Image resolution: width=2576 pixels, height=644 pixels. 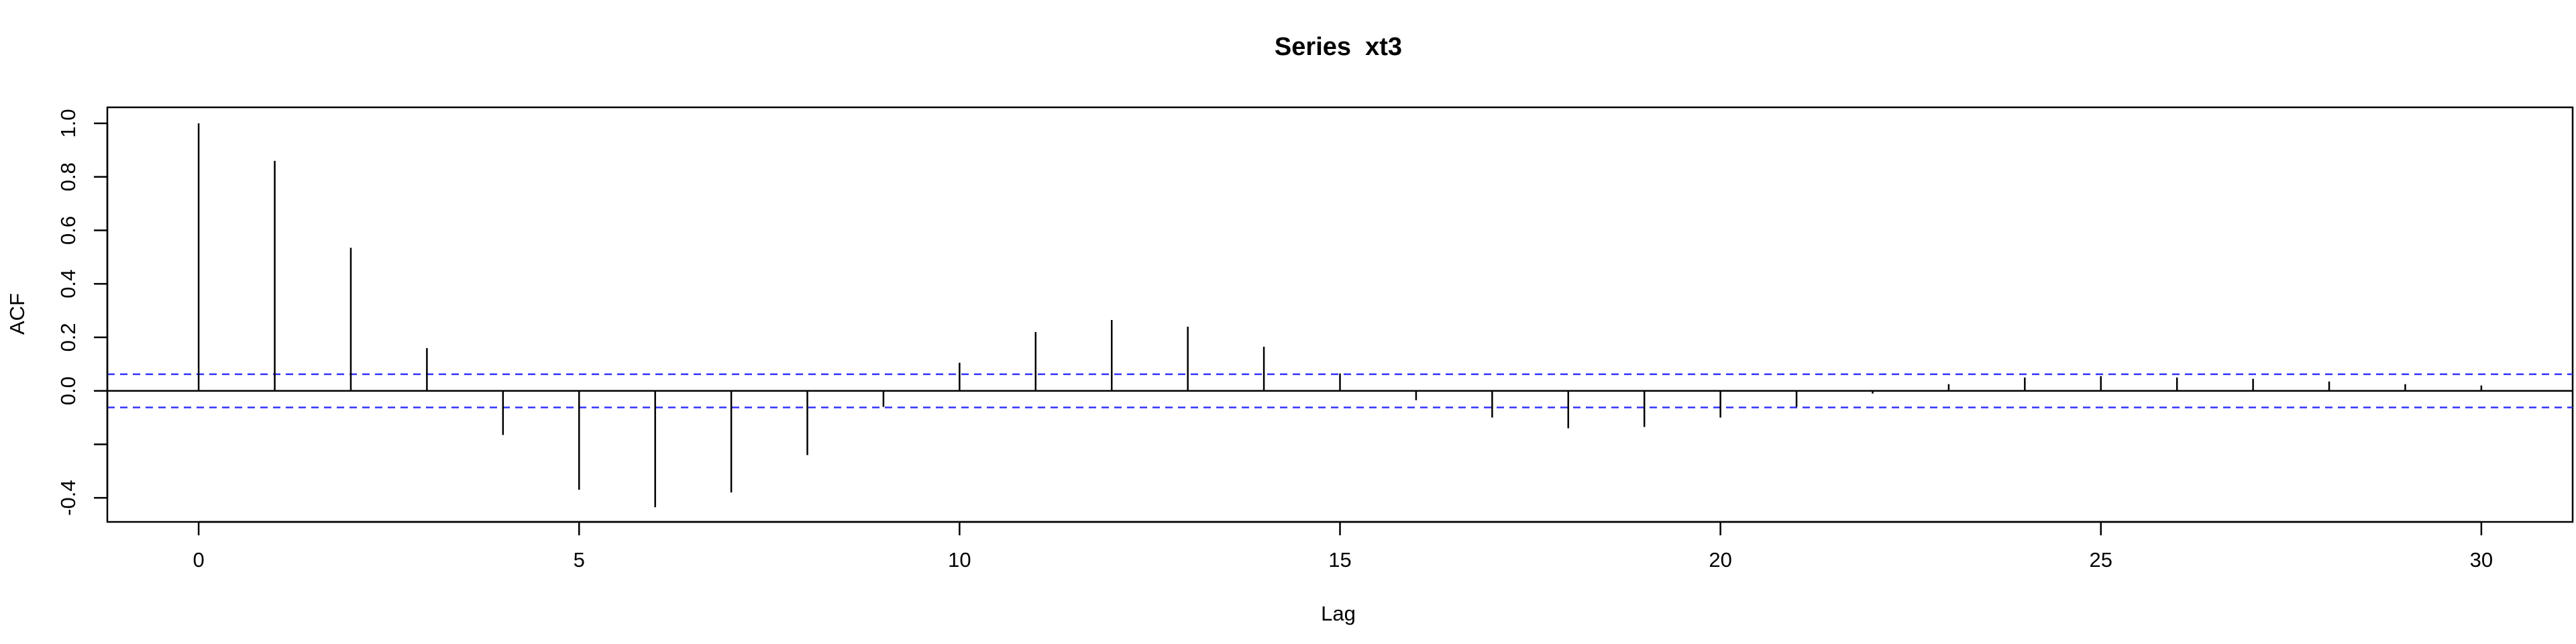 What do you see at coordinates (68, 390) in the screenshot?
I see `y-tick-label: 0.0` at bounding box center [68, 390].